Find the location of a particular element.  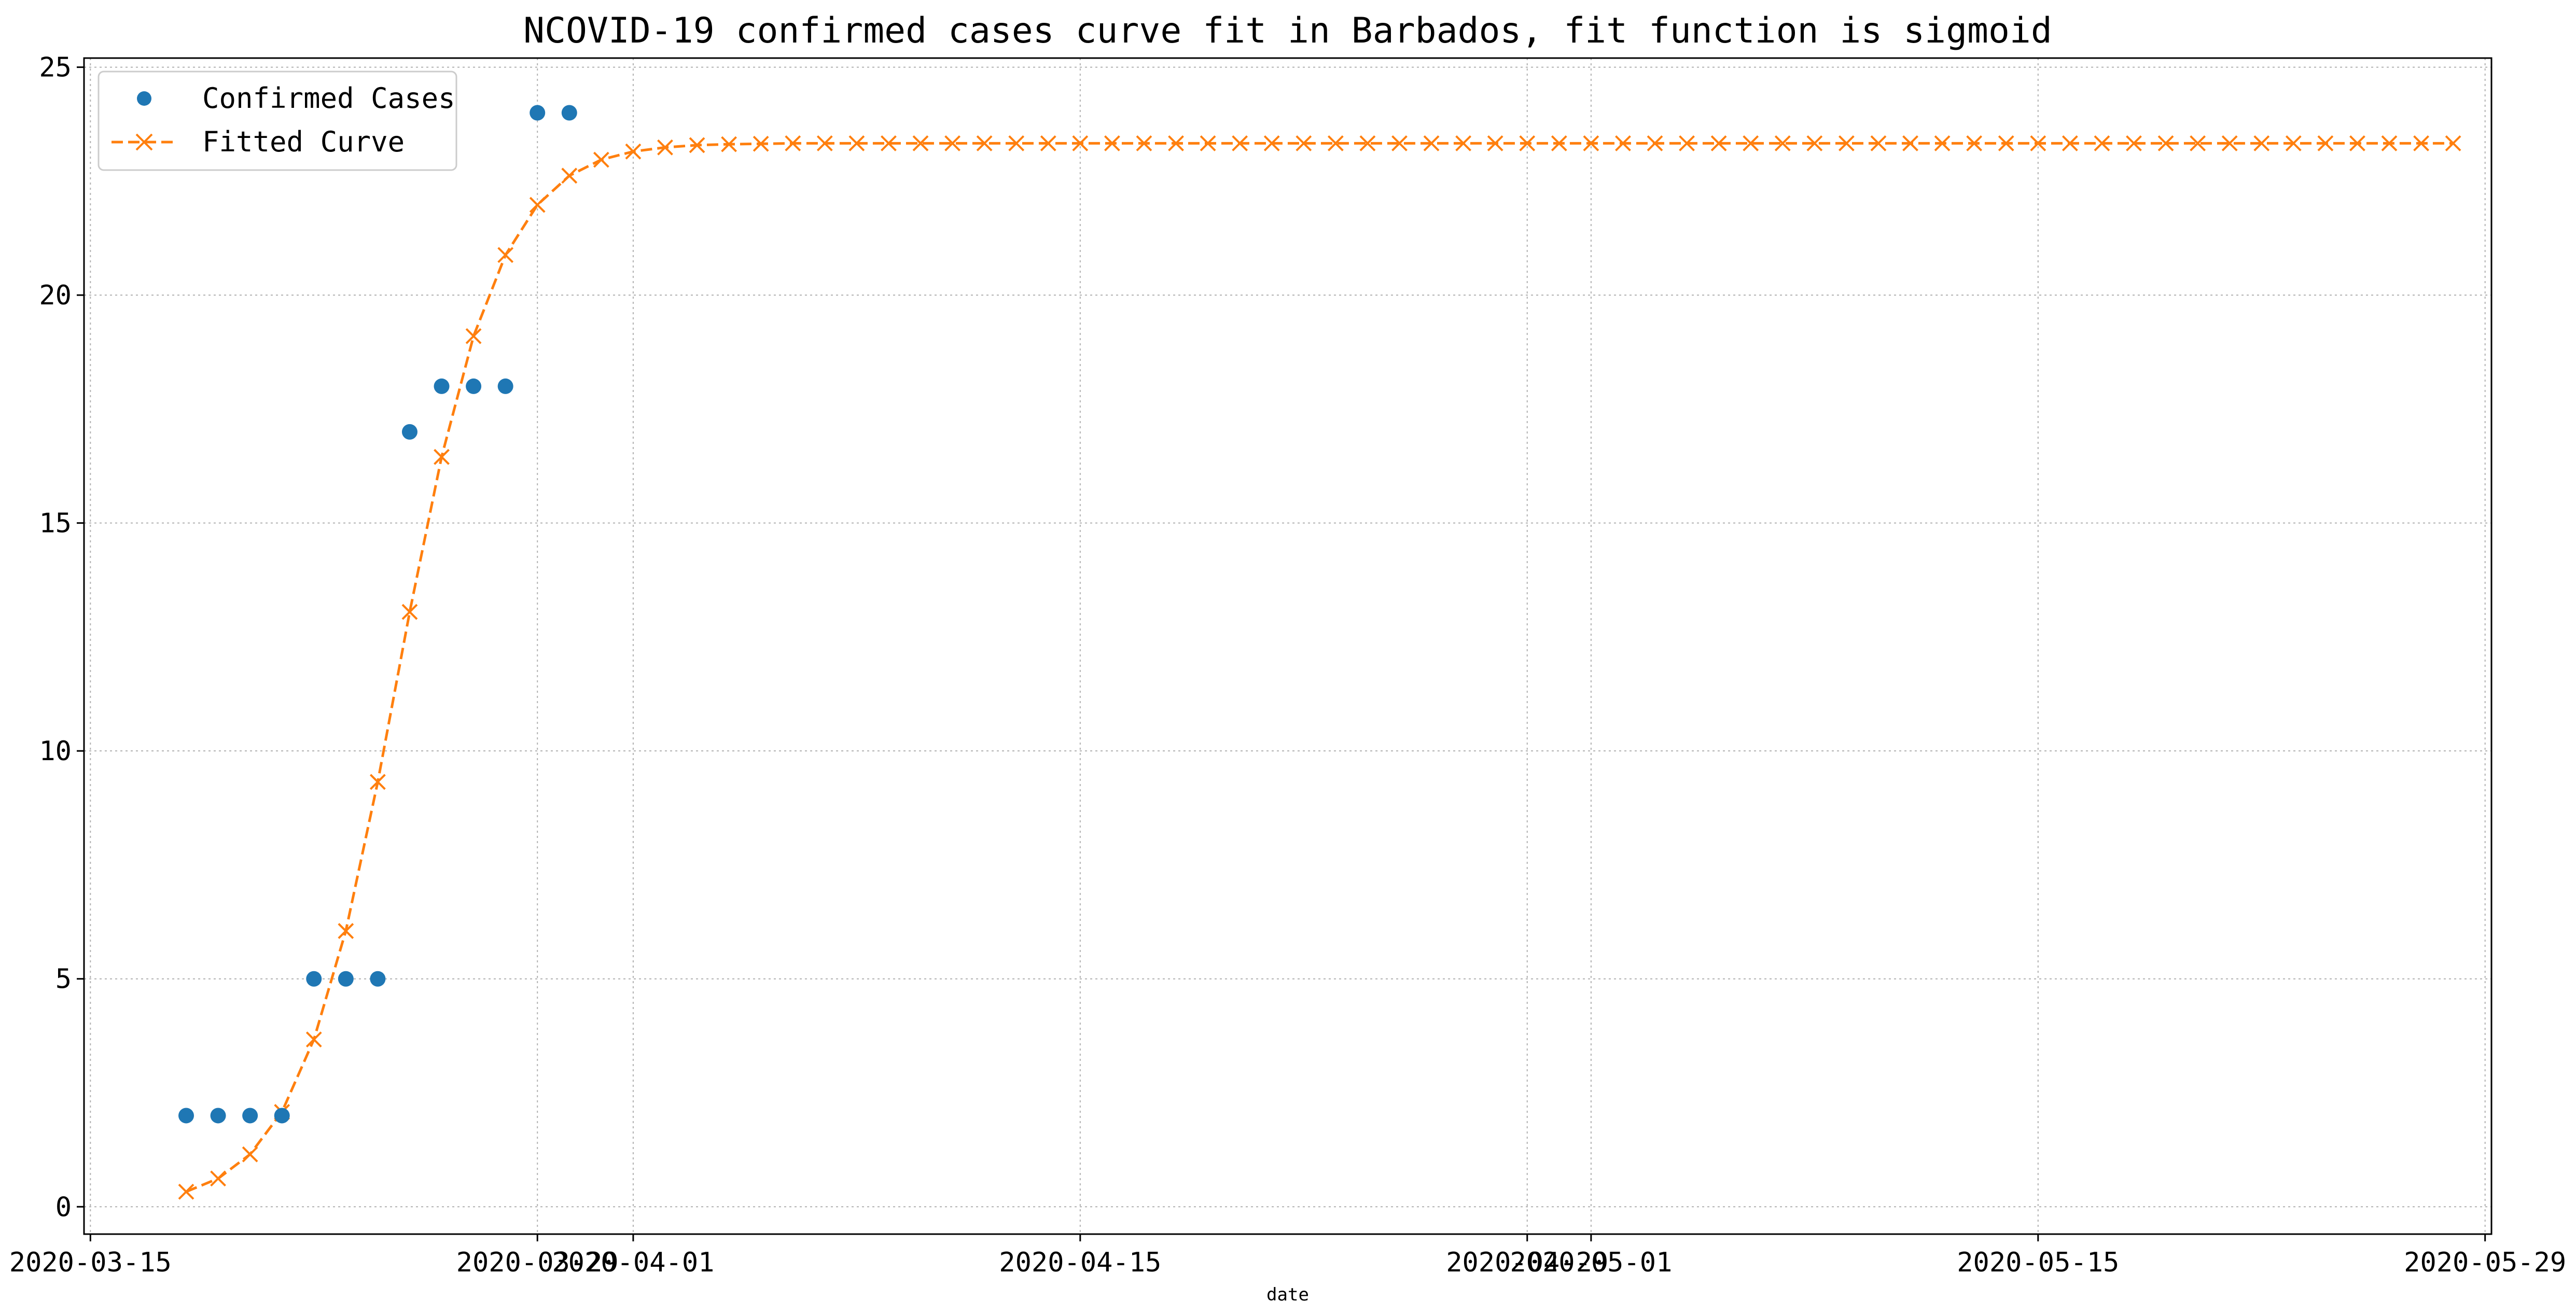

x-tick-label: 2020-05-01 is located at coordinates (1591, 1262).